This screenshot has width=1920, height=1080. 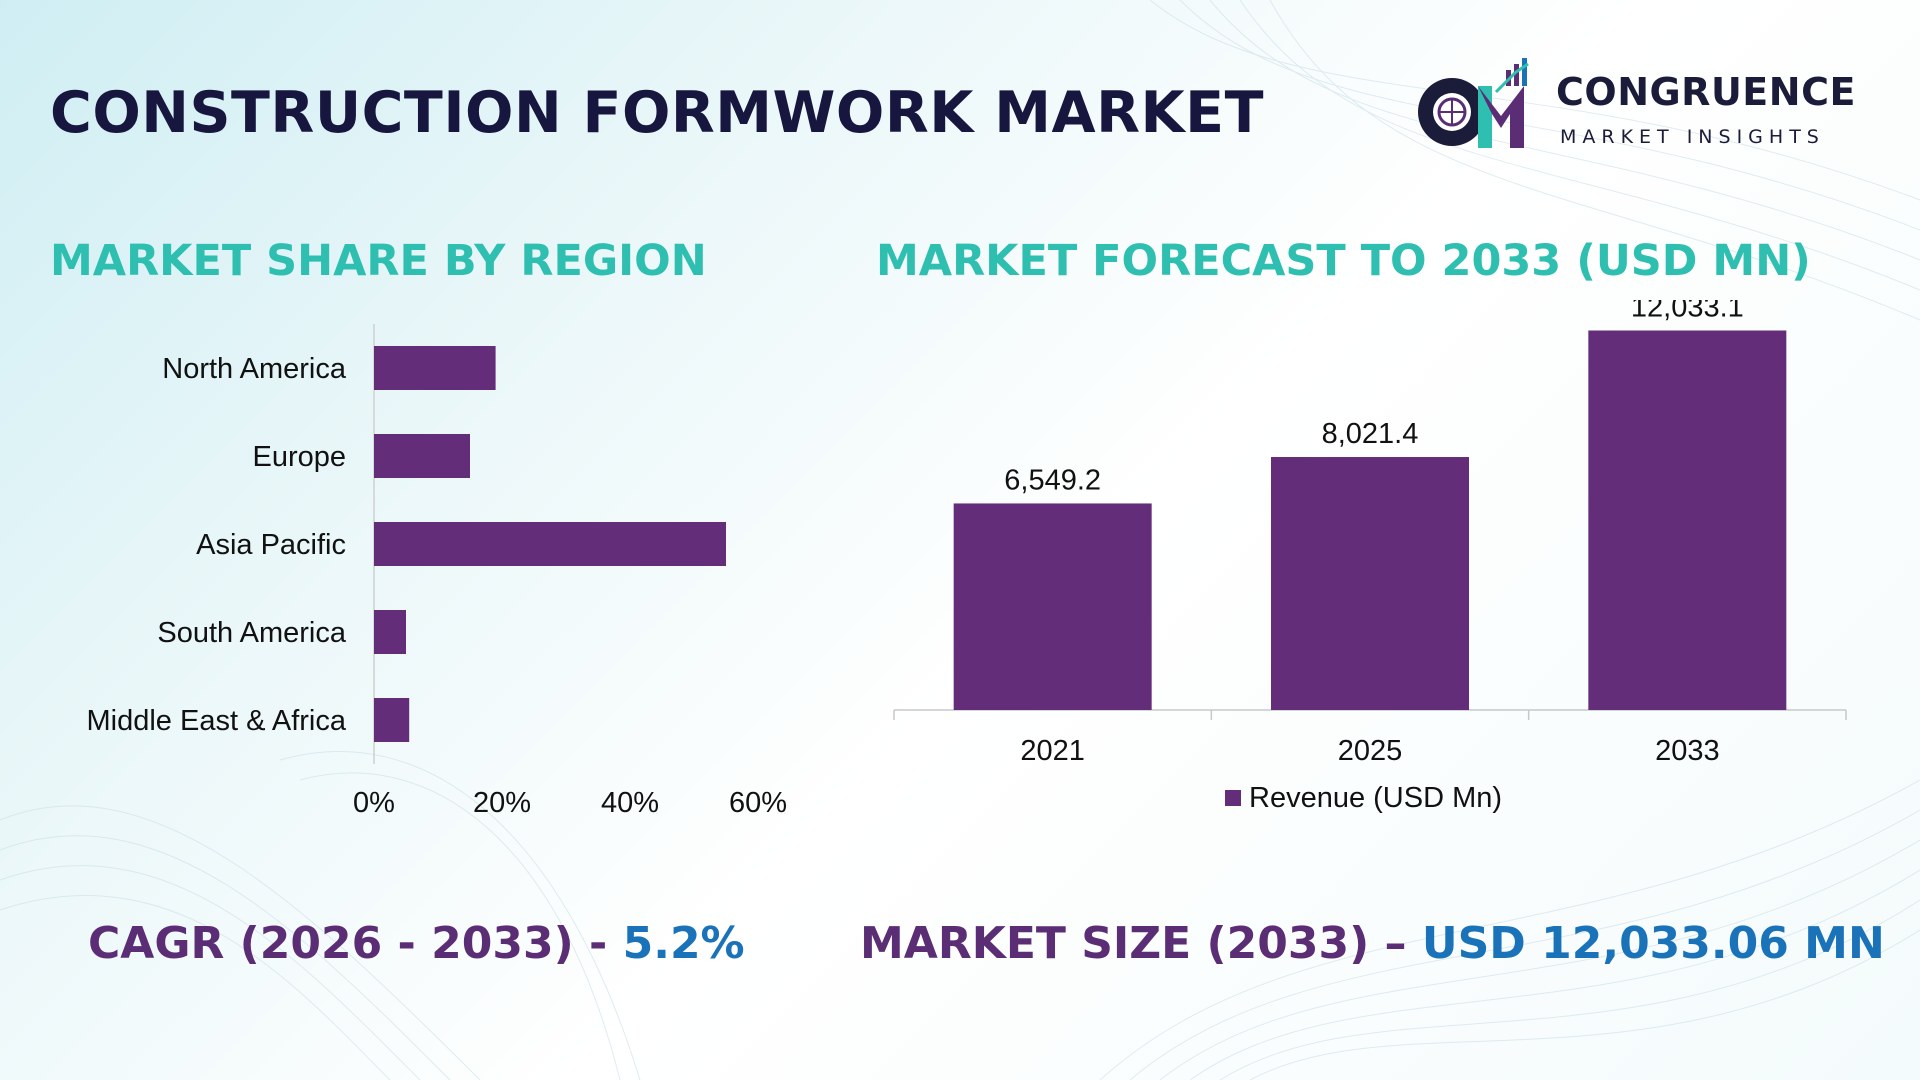 I want to click on forecast-chart-title: MARKET FORECAST TO 2033 (USD MN), so click(x=1343, y=261).